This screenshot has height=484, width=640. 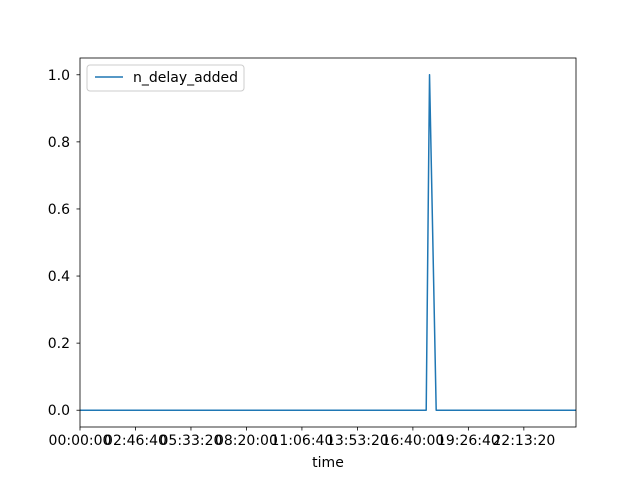 What do you see at coordinates (59, 143) in the screenshot?
I see `y-tick-label: 0.8` at bounding box center [59, 143].